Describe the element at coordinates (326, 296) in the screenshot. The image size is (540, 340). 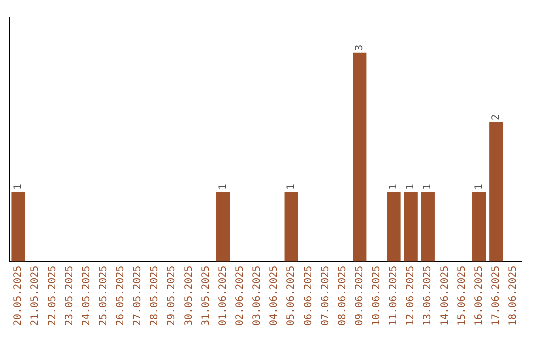
I see `x-tick-label: 07.06.2025` at that location.